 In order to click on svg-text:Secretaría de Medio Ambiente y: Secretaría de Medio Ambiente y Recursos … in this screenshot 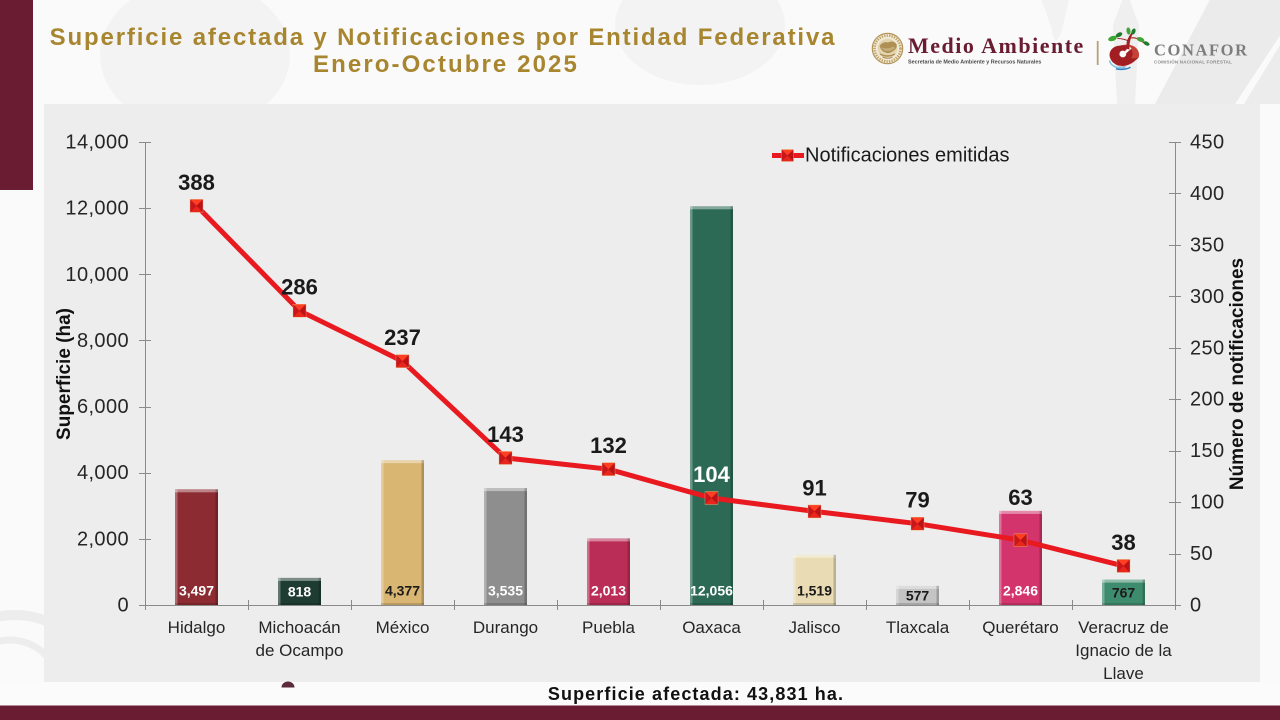, I will do `click(974, 63)`.